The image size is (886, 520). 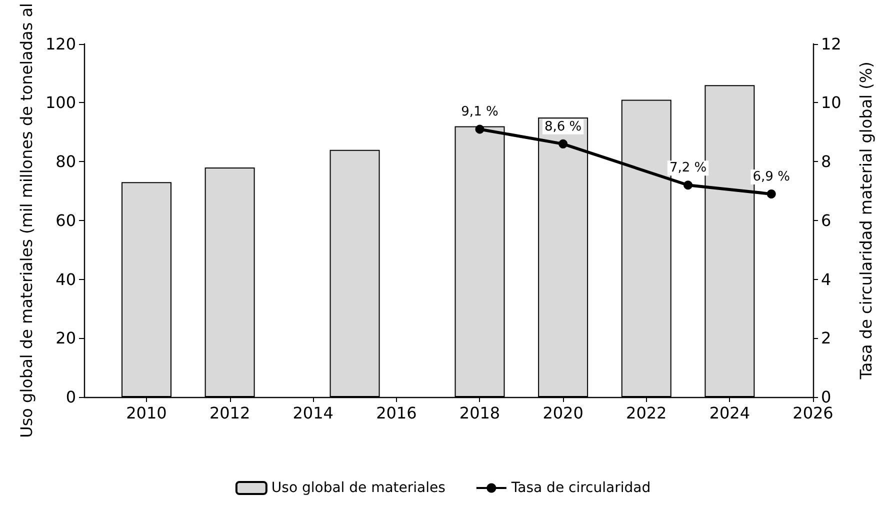 What do you see at coordinates (66, 220) in the screenshot?
I see `y-tick-label: 60` at bounding box center [66, 220].